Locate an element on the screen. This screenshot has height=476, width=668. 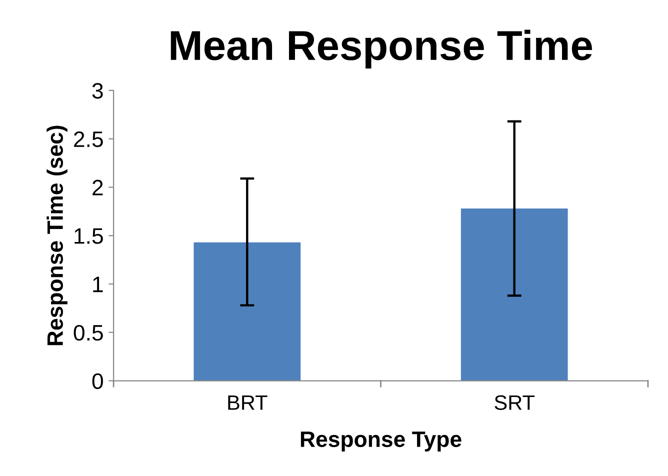
y-tick-label: 2.5 is located at coordinates (88, 139).